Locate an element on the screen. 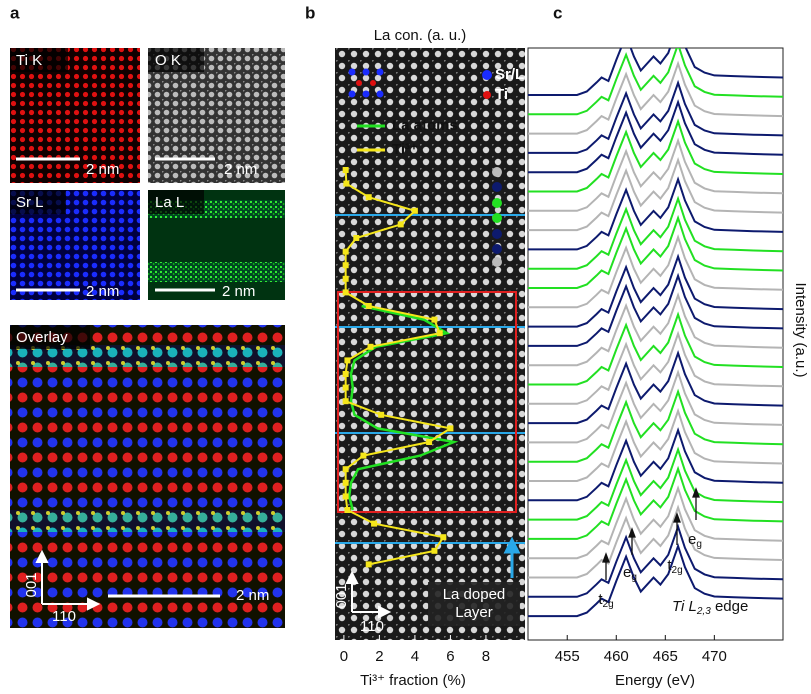 Image resolution: width=811 pixels, height=694 pixels. overlay-band is located at coordinates (147, 521).